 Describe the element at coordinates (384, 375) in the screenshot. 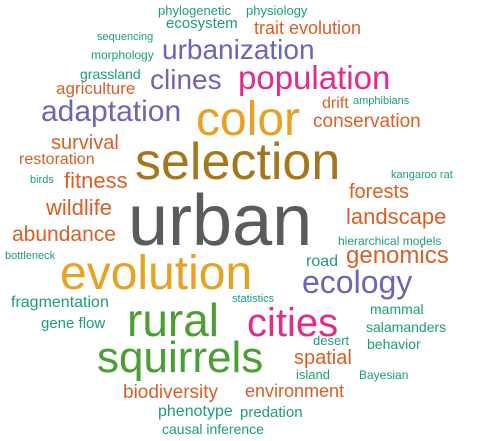

I see `word-bayesian: Bayesian` at that location.